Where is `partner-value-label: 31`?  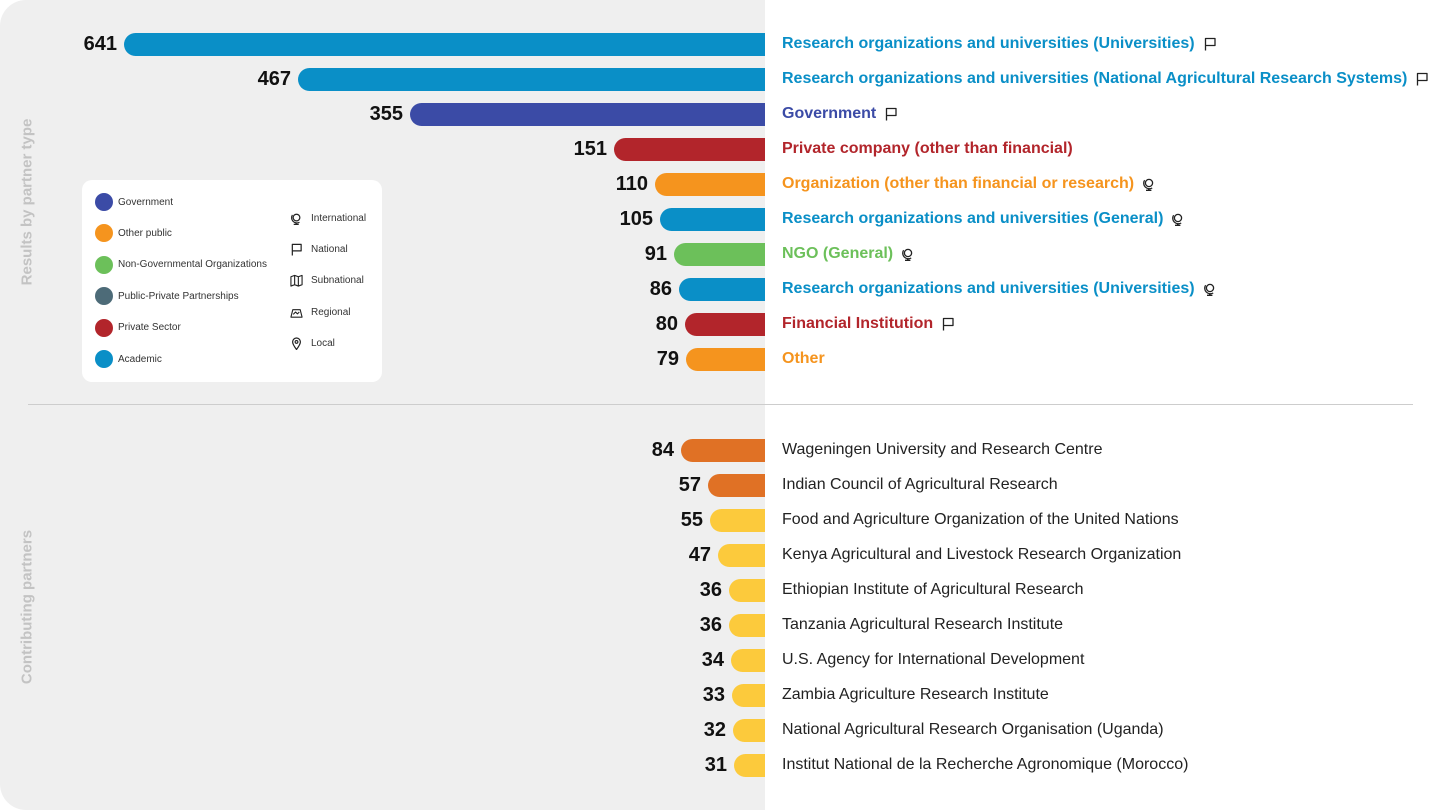
partner-value-label: 31 is located at coordinates (715, 765).